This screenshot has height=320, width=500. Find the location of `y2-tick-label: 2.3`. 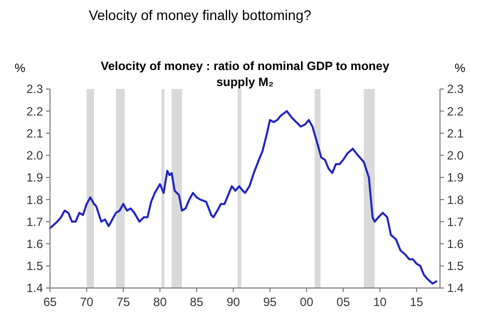

y2-tick-label: 2.3 is located at coordinates (455, 89).